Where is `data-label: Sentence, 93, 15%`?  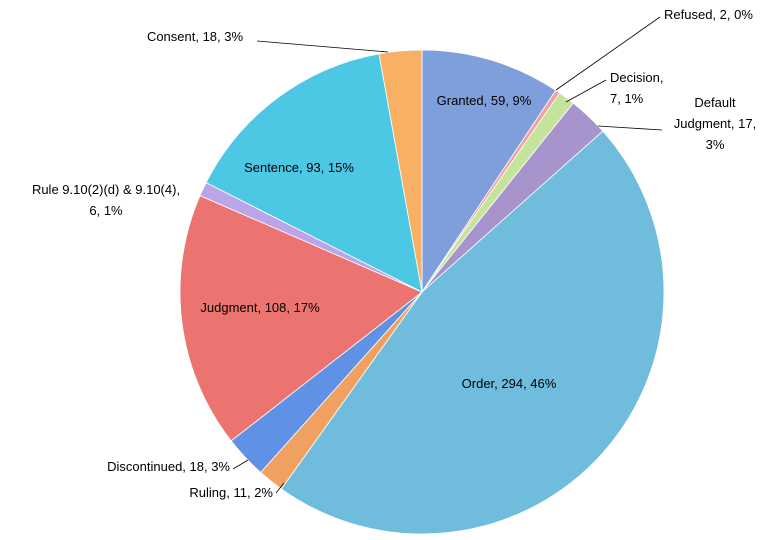 data-label: Sentence, 93, 15% is located at coordinates (299, 167).